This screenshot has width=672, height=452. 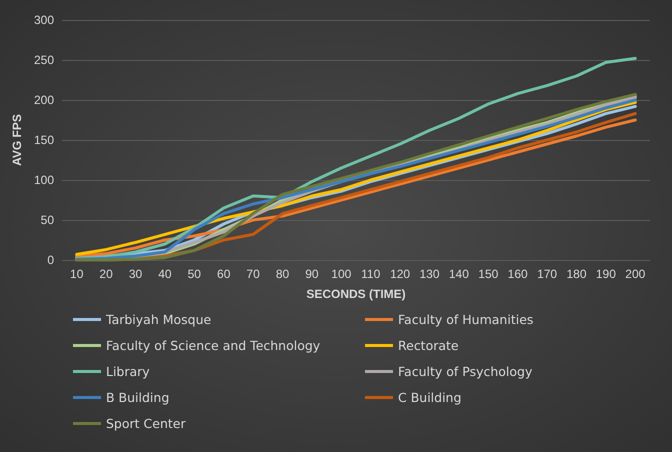 I want to click on x-tick-label: 30, so click(x=135, y=274).